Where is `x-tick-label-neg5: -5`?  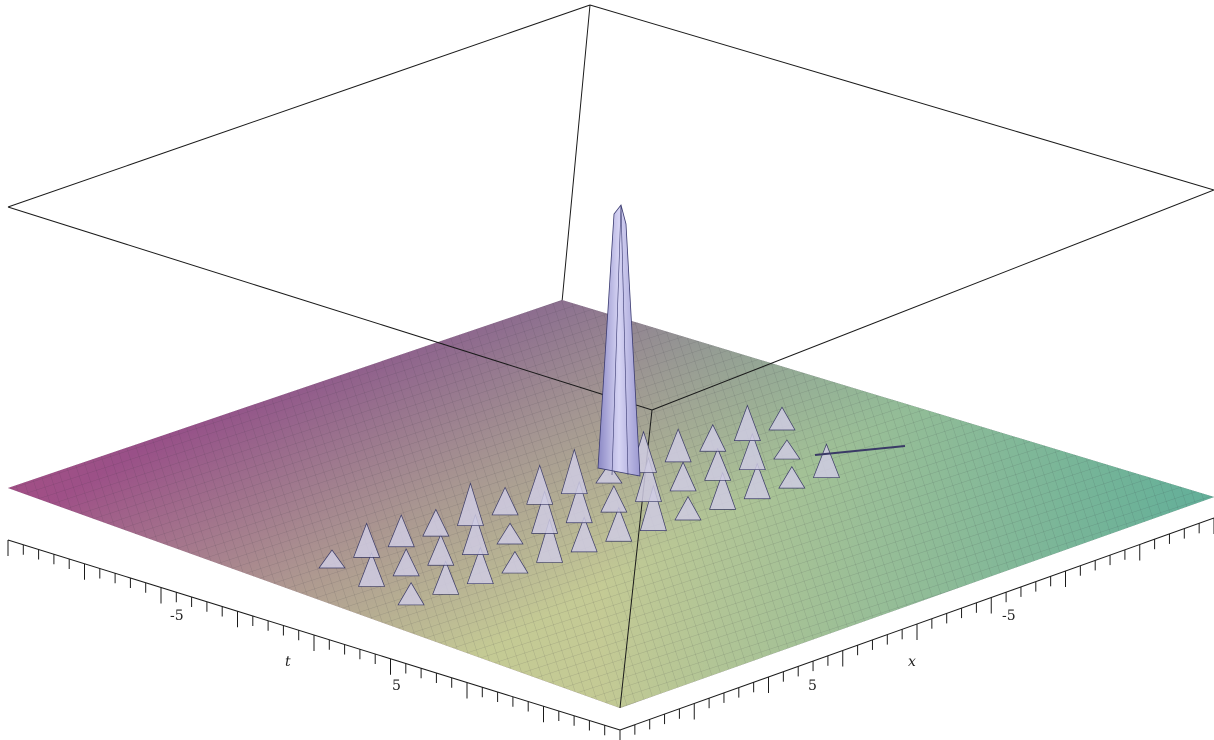
x-tick-label-neg5: -5 is located at coordinates (1009, 616).